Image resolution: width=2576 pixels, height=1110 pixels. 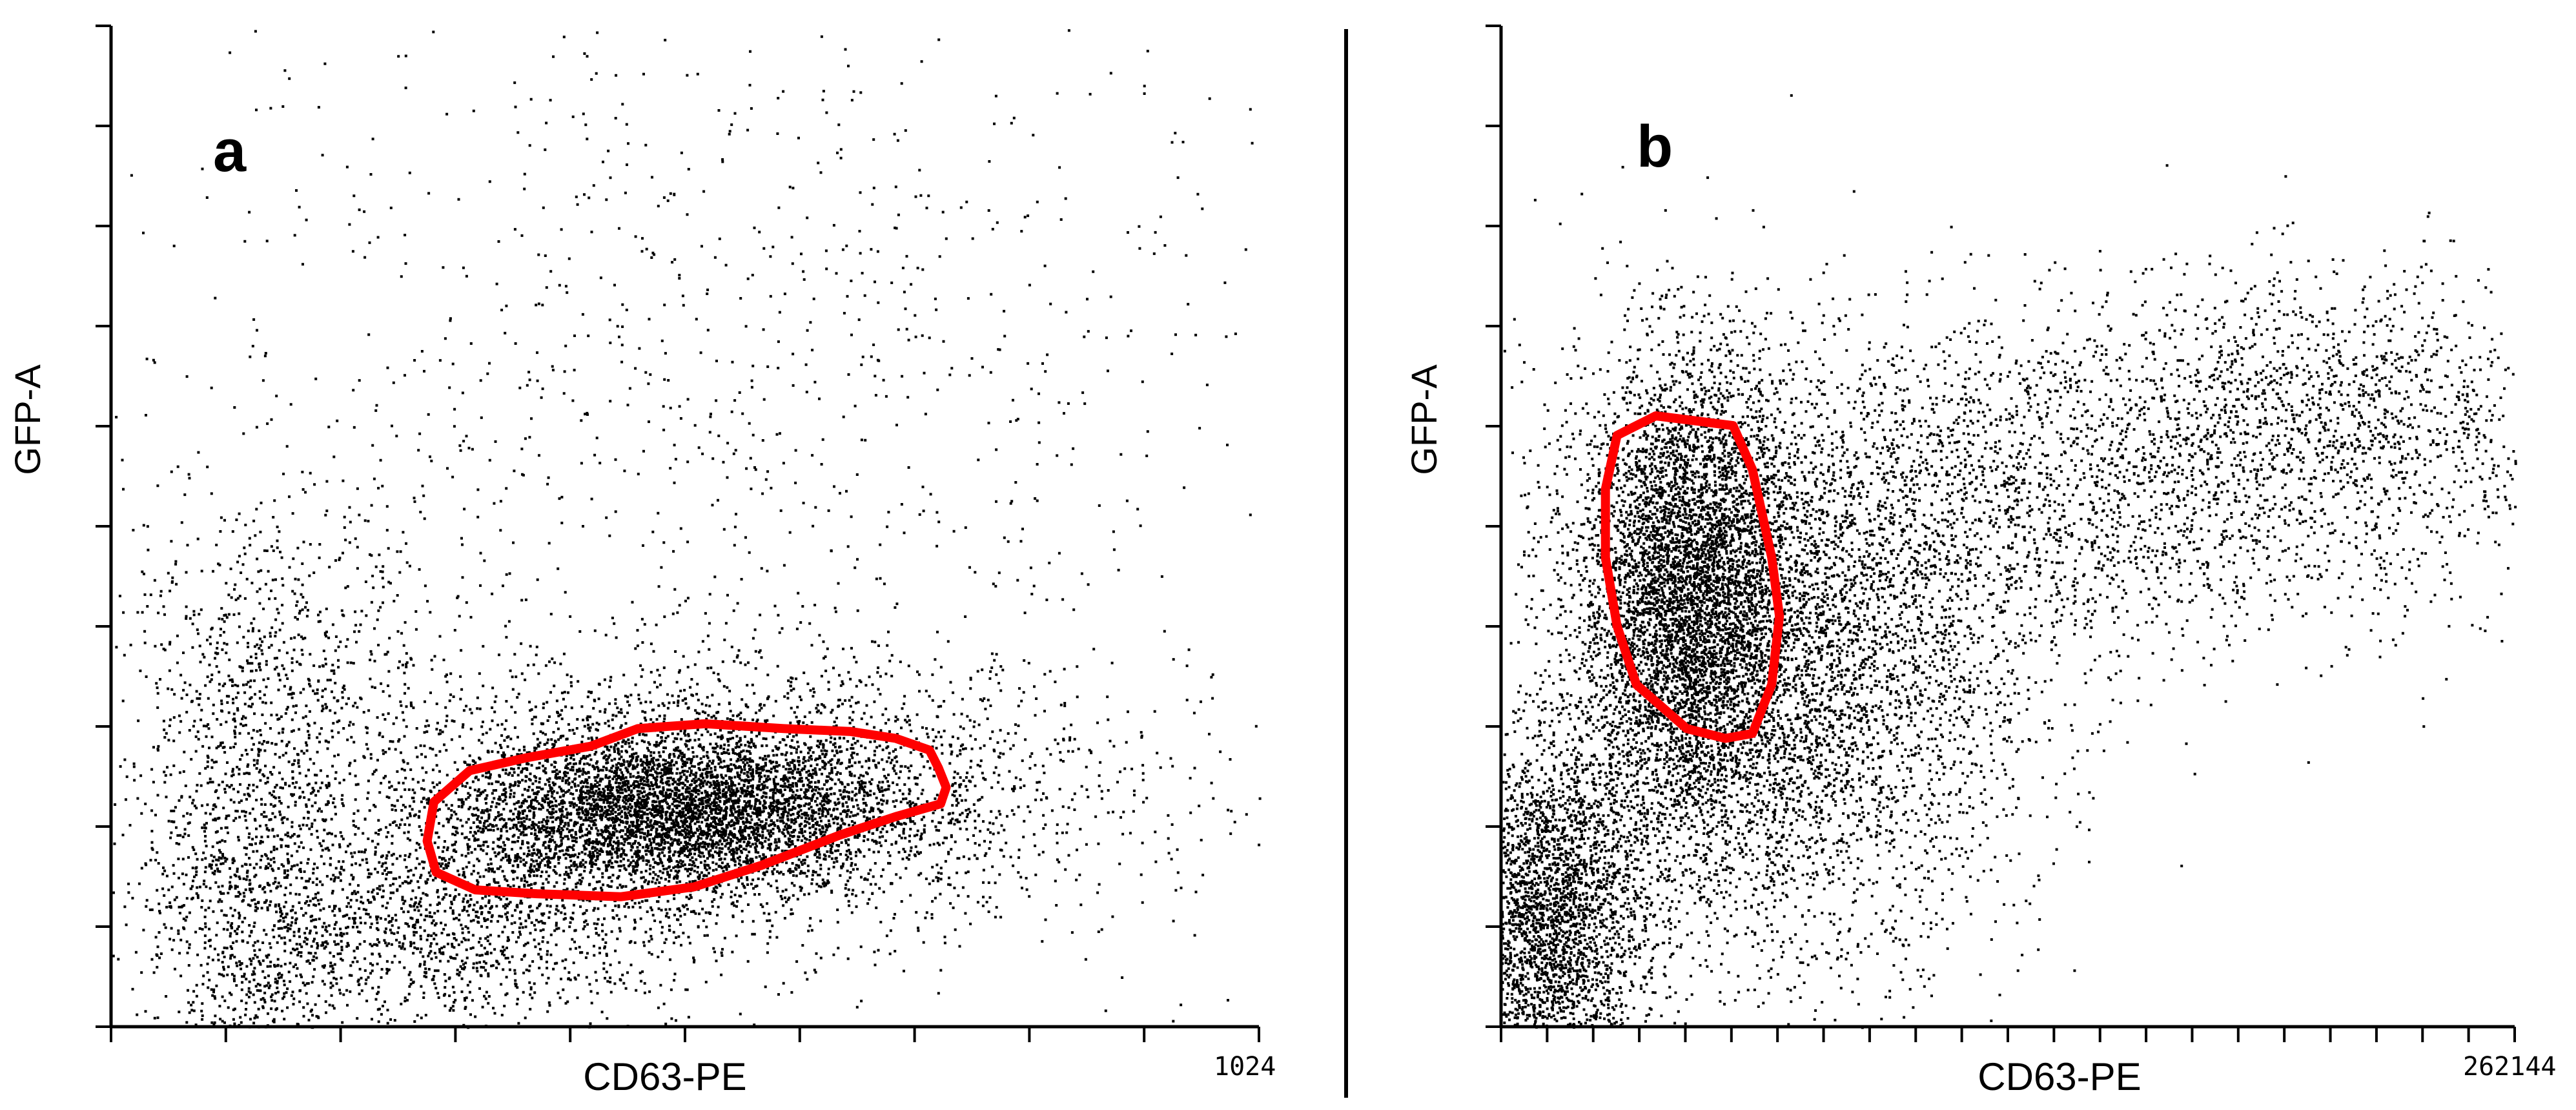 I want to click on panel-label-a: a, so click(x=230, y=151).